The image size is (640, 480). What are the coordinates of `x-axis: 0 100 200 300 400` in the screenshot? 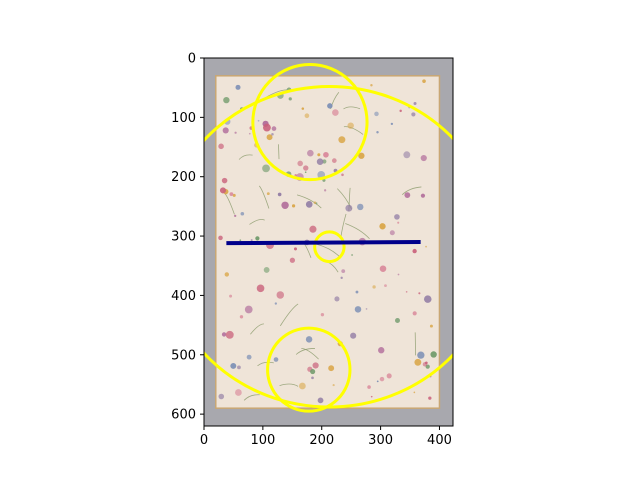 It's located at (326, 437).